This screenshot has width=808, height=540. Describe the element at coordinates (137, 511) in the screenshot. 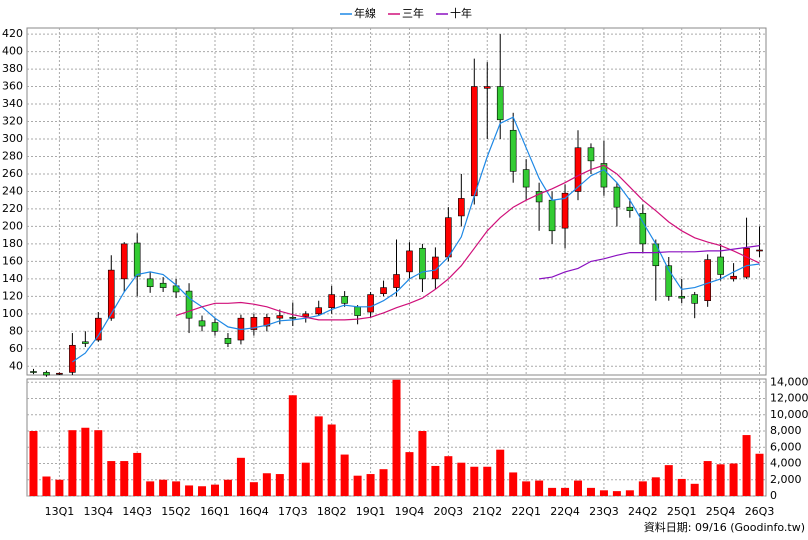

I see `x-tick-label: 14Q3` at that location.